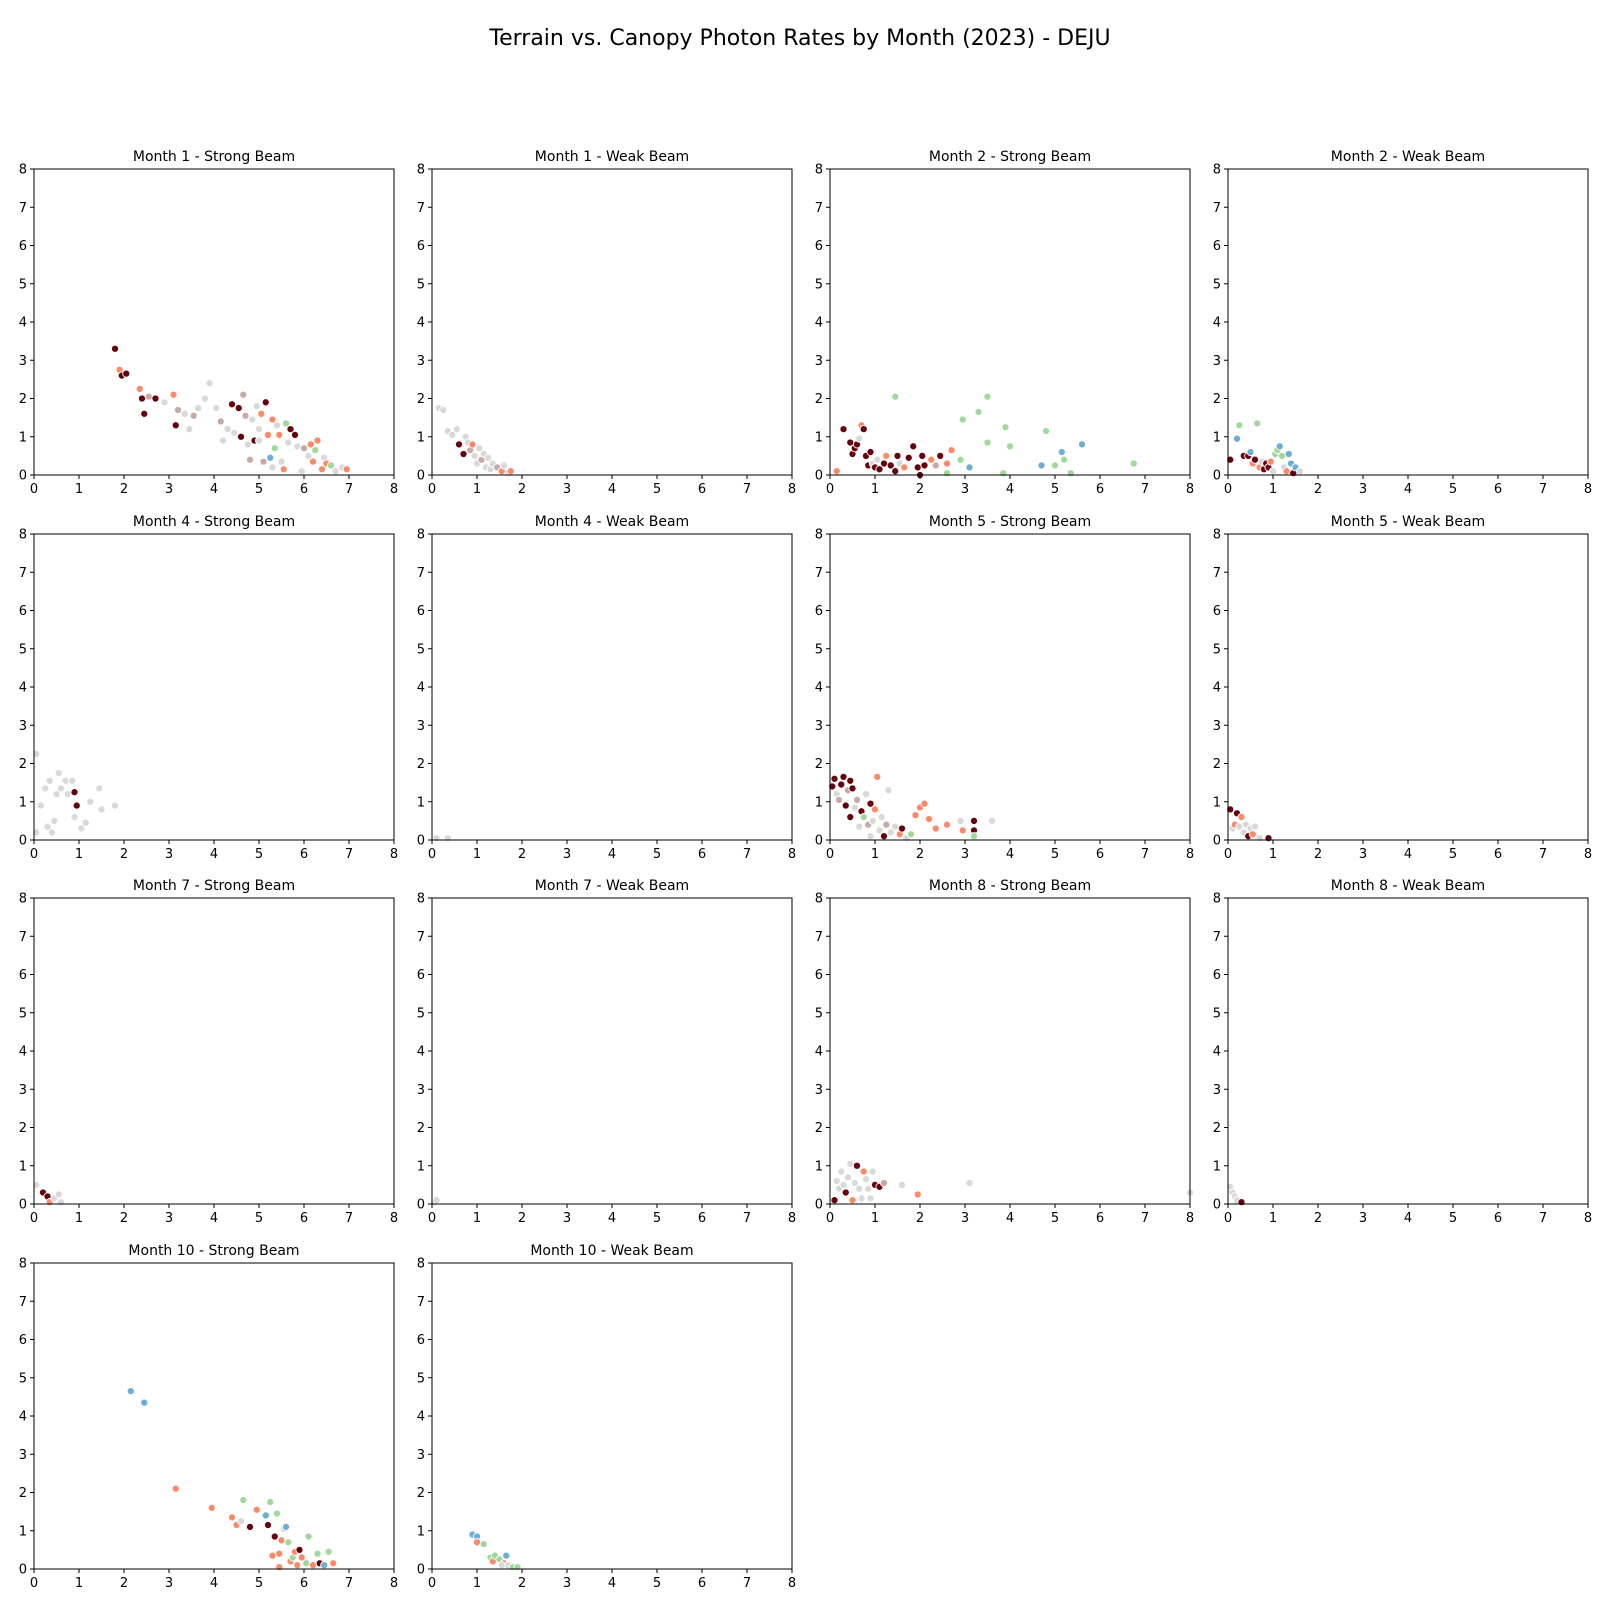 The image size is (1600, 1600). Describe the element at coordinates (606, 323) in the screenshot. I see `scatter-panel-2: Month 1 - Weak Beam 0 1 2 3 4 5 6 7 8 0 1 2 3 4 5 6 7 8` at that location.